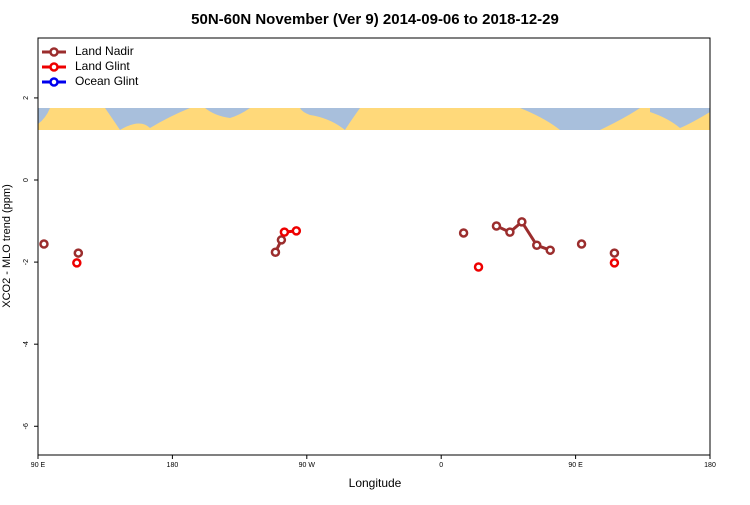 This screenshot has width=750, height=505. Describe the element at coordinates (26, 98) in the screenshot. I see `y-tick-label: 2` at that location.